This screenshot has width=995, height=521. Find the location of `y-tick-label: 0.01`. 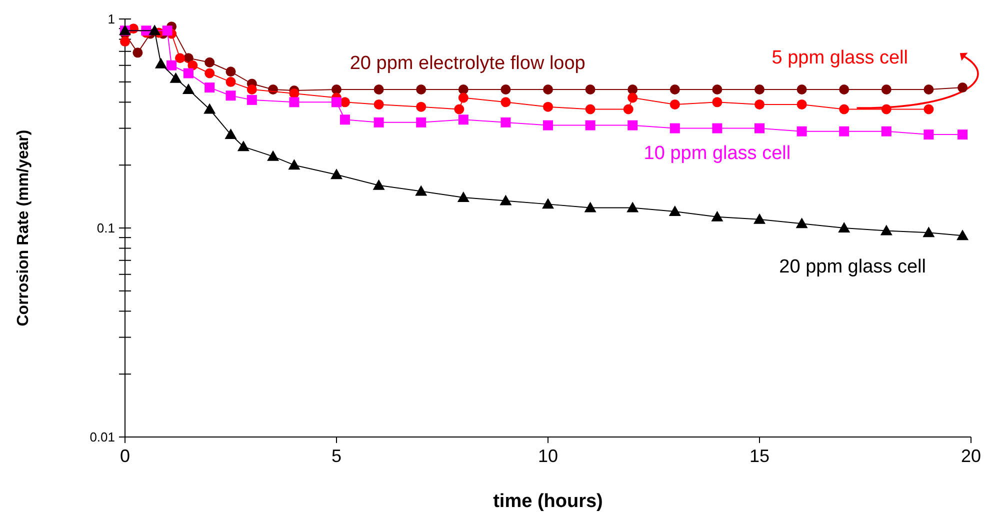

y-tick-label: 0.01 is located at coordinates (102, 437).